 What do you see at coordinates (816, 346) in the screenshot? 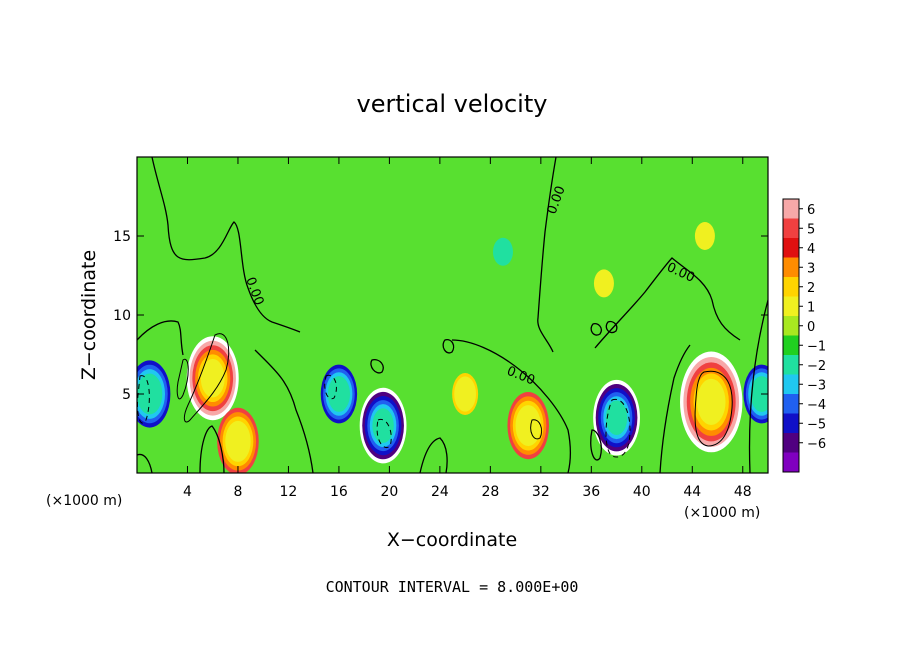
I see `colorbar-label: −1` at bounding box center [816, 346].